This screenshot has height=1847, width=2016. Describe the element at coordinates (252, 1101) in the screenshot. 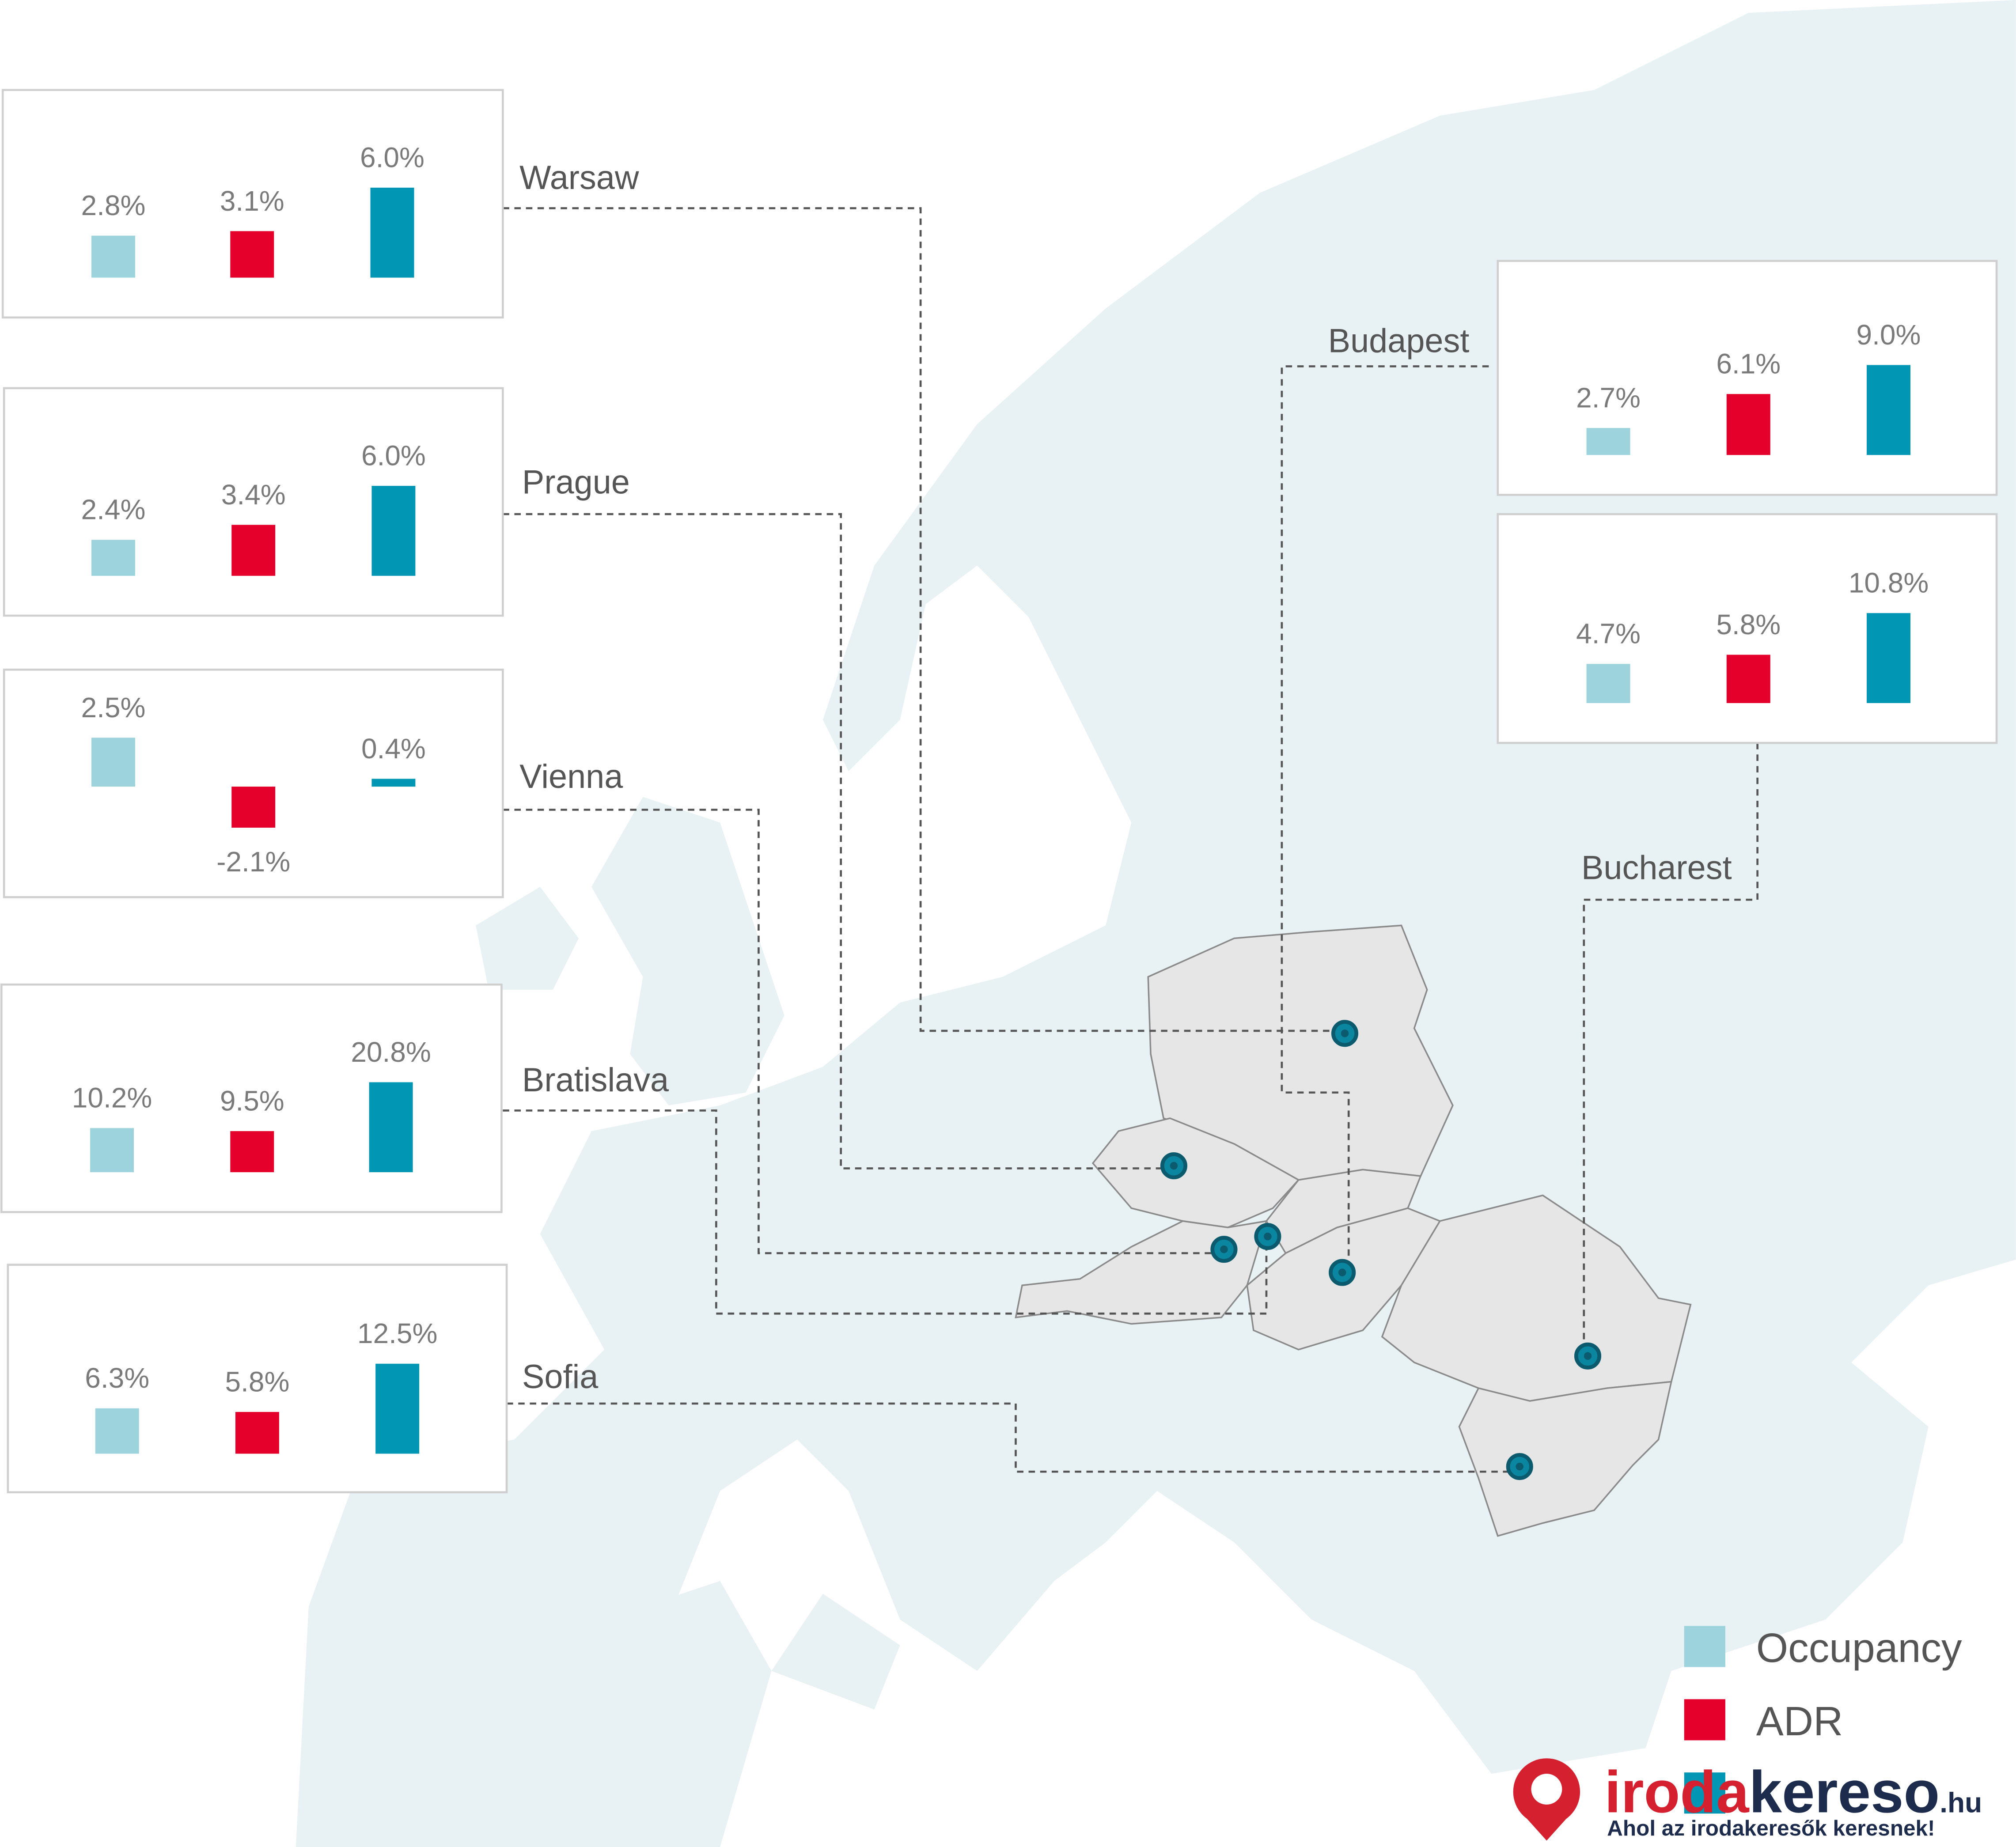

I see `value-label: 9.5%` at that location.